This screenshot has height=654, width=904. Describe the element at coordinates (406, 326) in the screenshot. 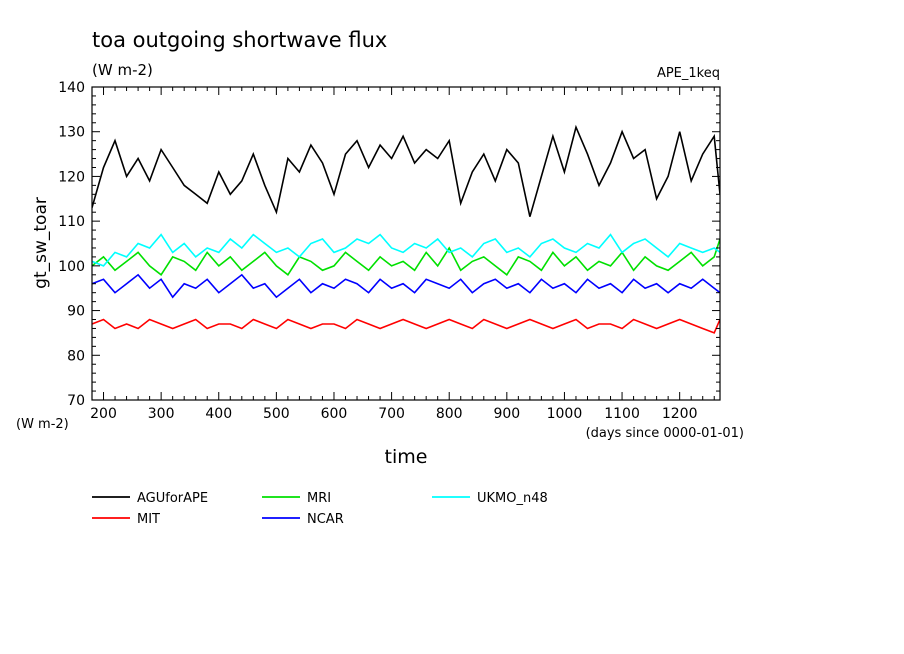

I see `series-line-mit` at that location.